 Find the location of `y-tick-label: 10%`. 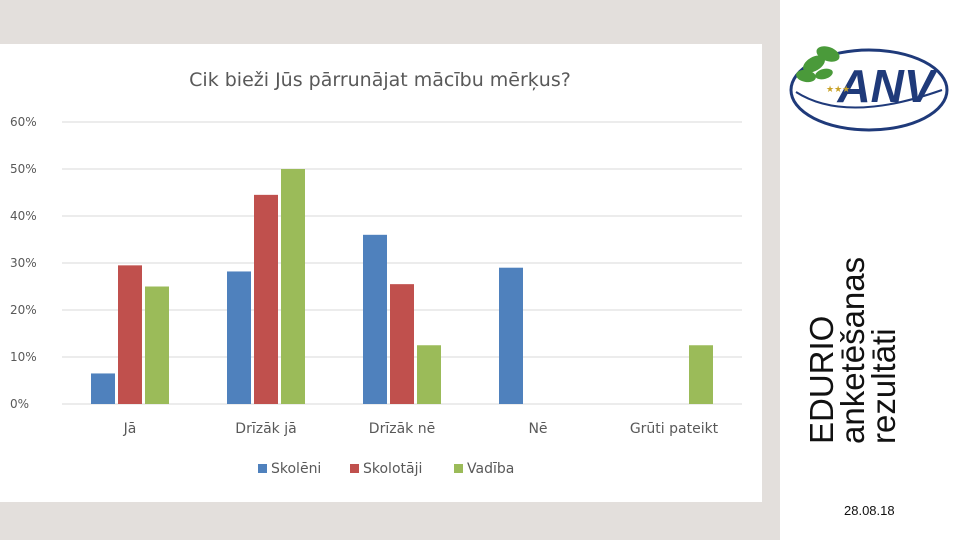

y-tick-label: 10% is located at coordinates (23, 357).